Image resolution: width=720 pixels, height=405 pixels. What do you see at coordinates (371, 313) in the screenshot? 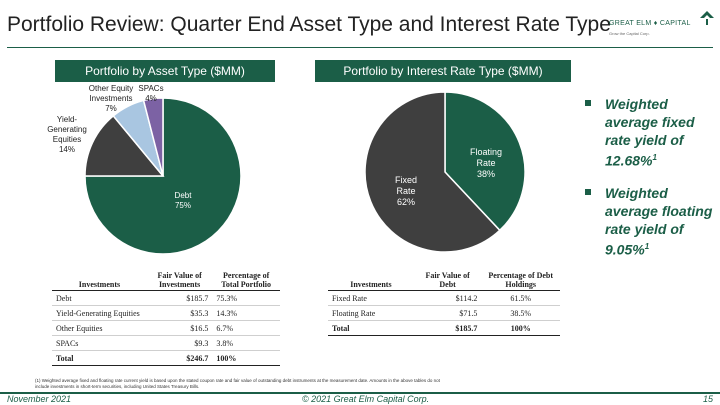
I see `cell: Floating Rate` at bounding box center [371, 313].